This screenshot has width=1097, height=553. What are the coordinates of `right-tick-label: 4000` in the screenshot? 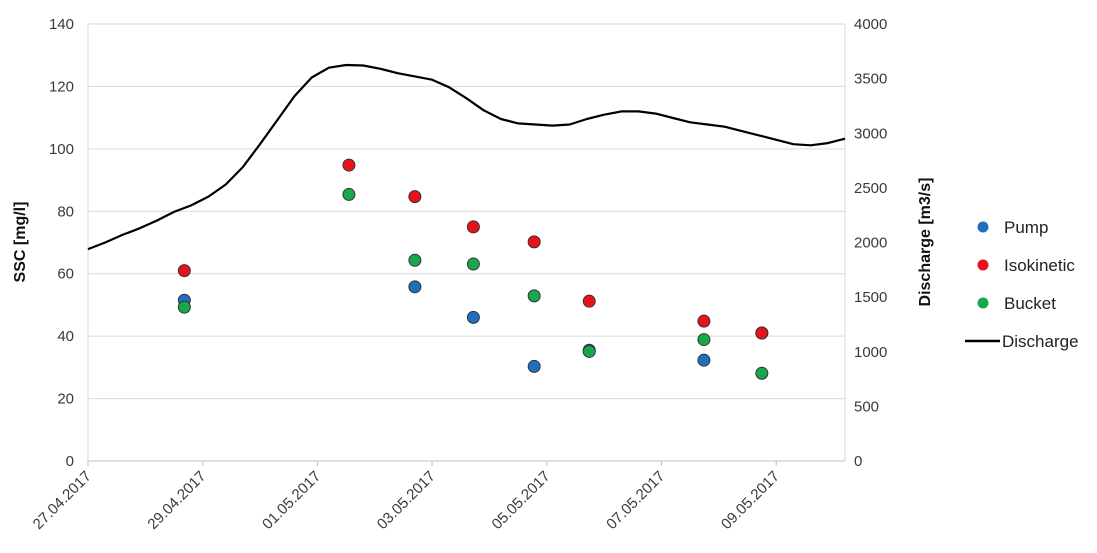 It's located at (870, 24).